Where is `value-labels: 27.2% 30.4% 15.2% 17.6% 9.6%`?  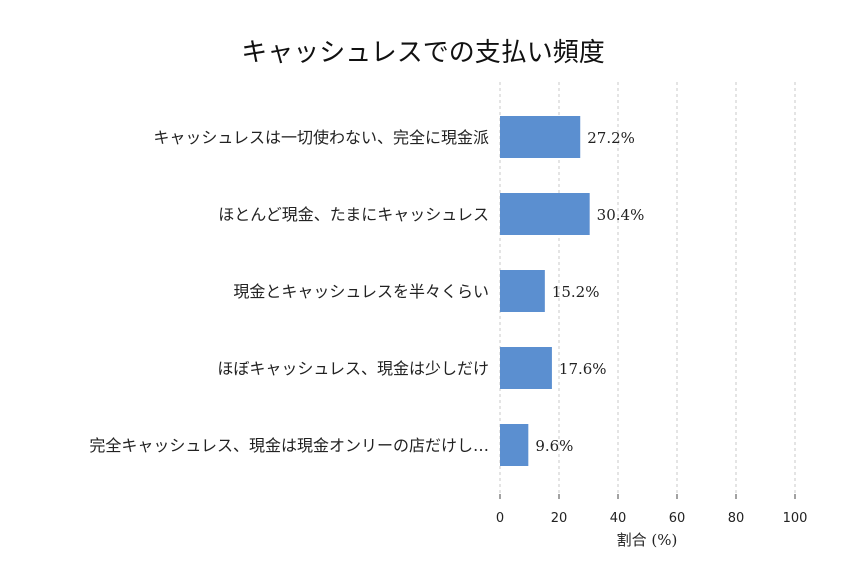
value-labels: 27.2% 30.4% 15.2% 17.6% 9.6% is located at coordinates (589, 292).